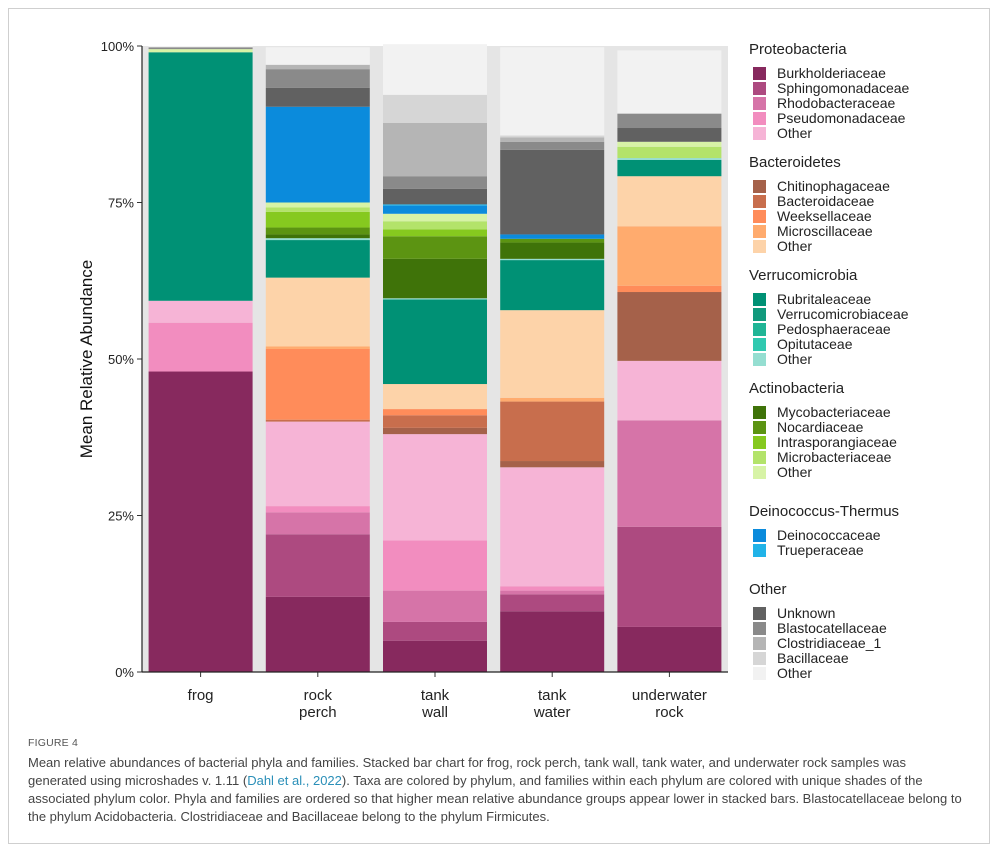 This screenshot has width=1000, height=855. I want to click on legend-label: Chitinophagaceae, so click(833, 186).